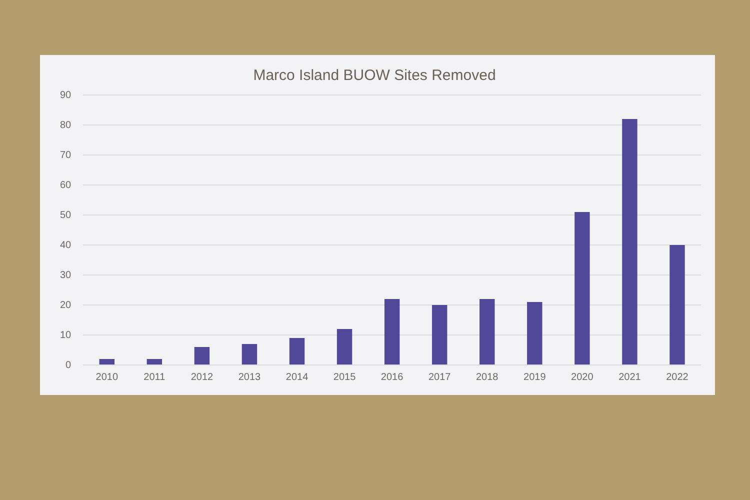 Image resolution: width=750 pixels, height=500 pixels. Describe the element at coordinates (297, 377) in the screenshot. I see `x-tick-label: 2014` at that location.